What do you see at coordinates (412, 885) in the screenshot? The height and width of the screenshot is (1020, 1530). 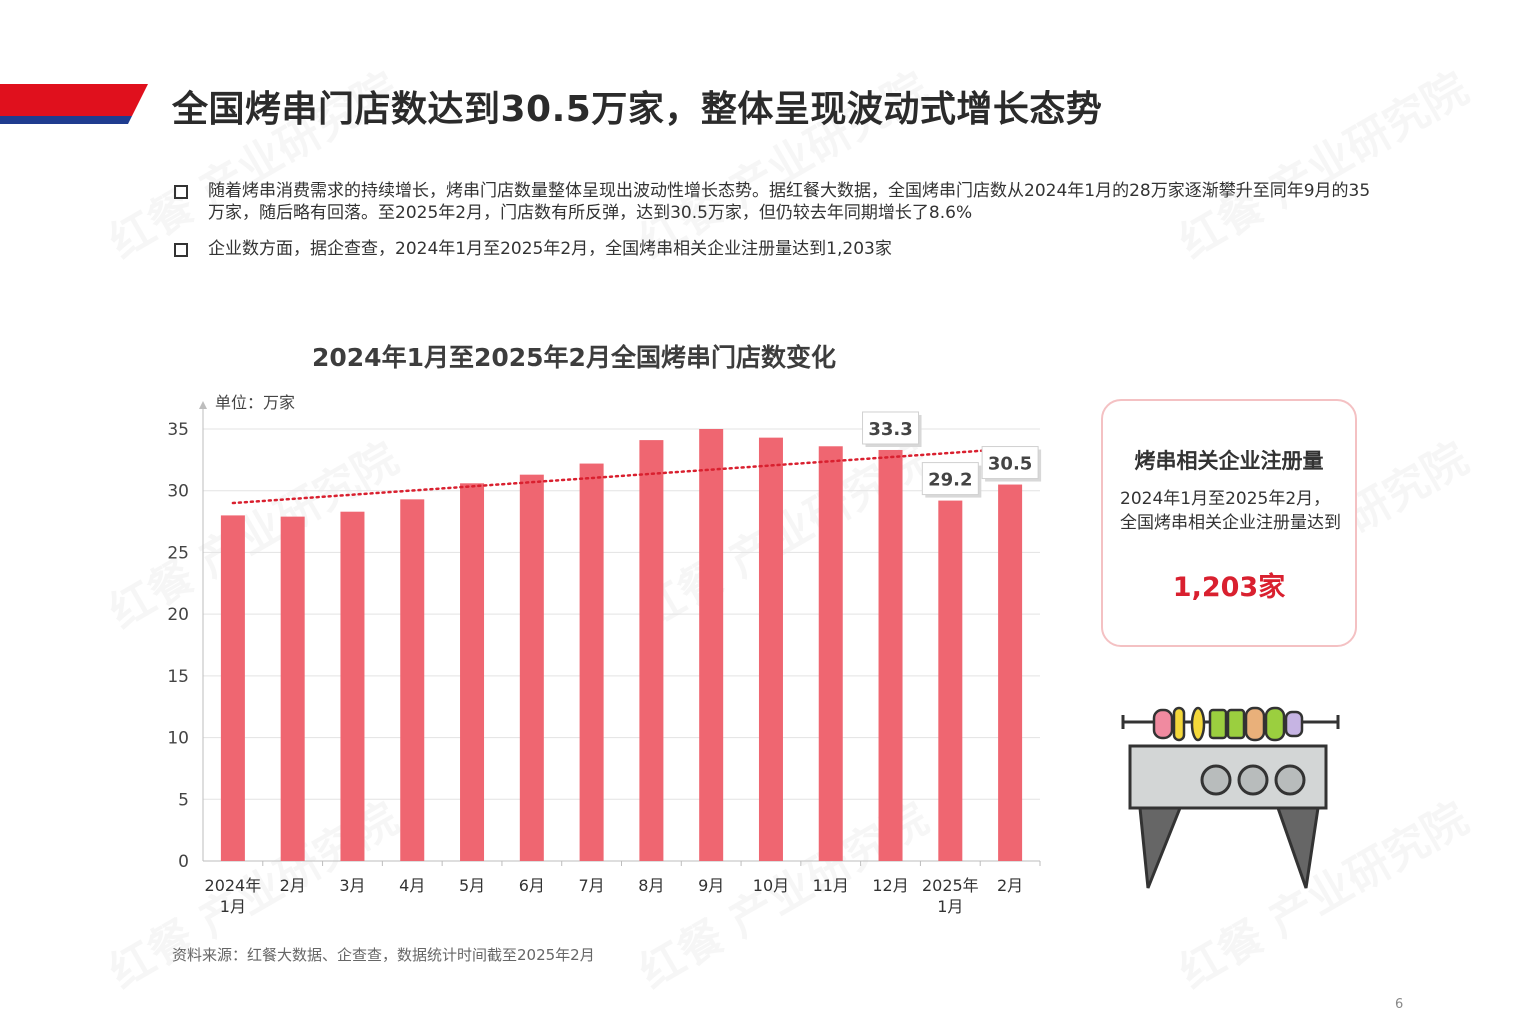 I see `x-tick-label: 4月` at bounding box center [412, 885].